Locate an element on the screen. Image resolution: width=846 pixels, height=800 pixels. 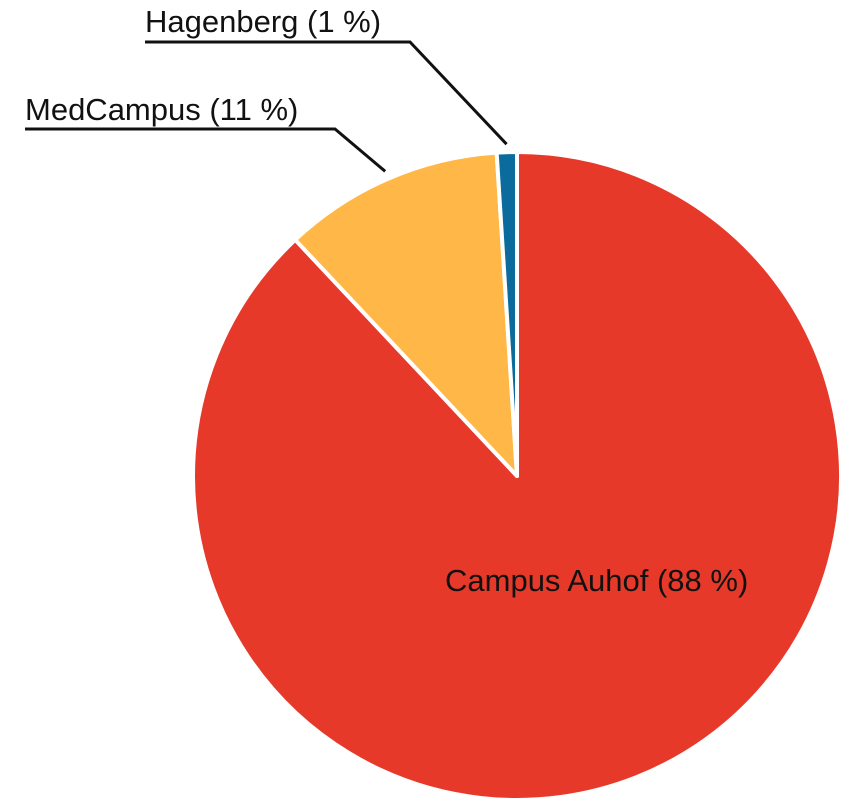
data-label: Hagenberg (1 %) is located at coordinates (263, 21).